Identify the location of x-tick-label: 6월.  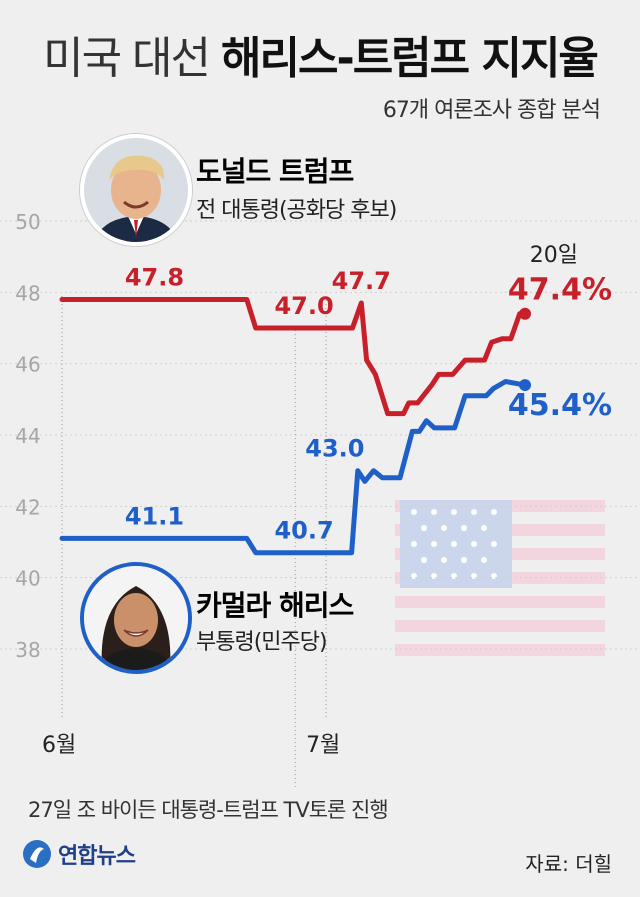
(59, 745).